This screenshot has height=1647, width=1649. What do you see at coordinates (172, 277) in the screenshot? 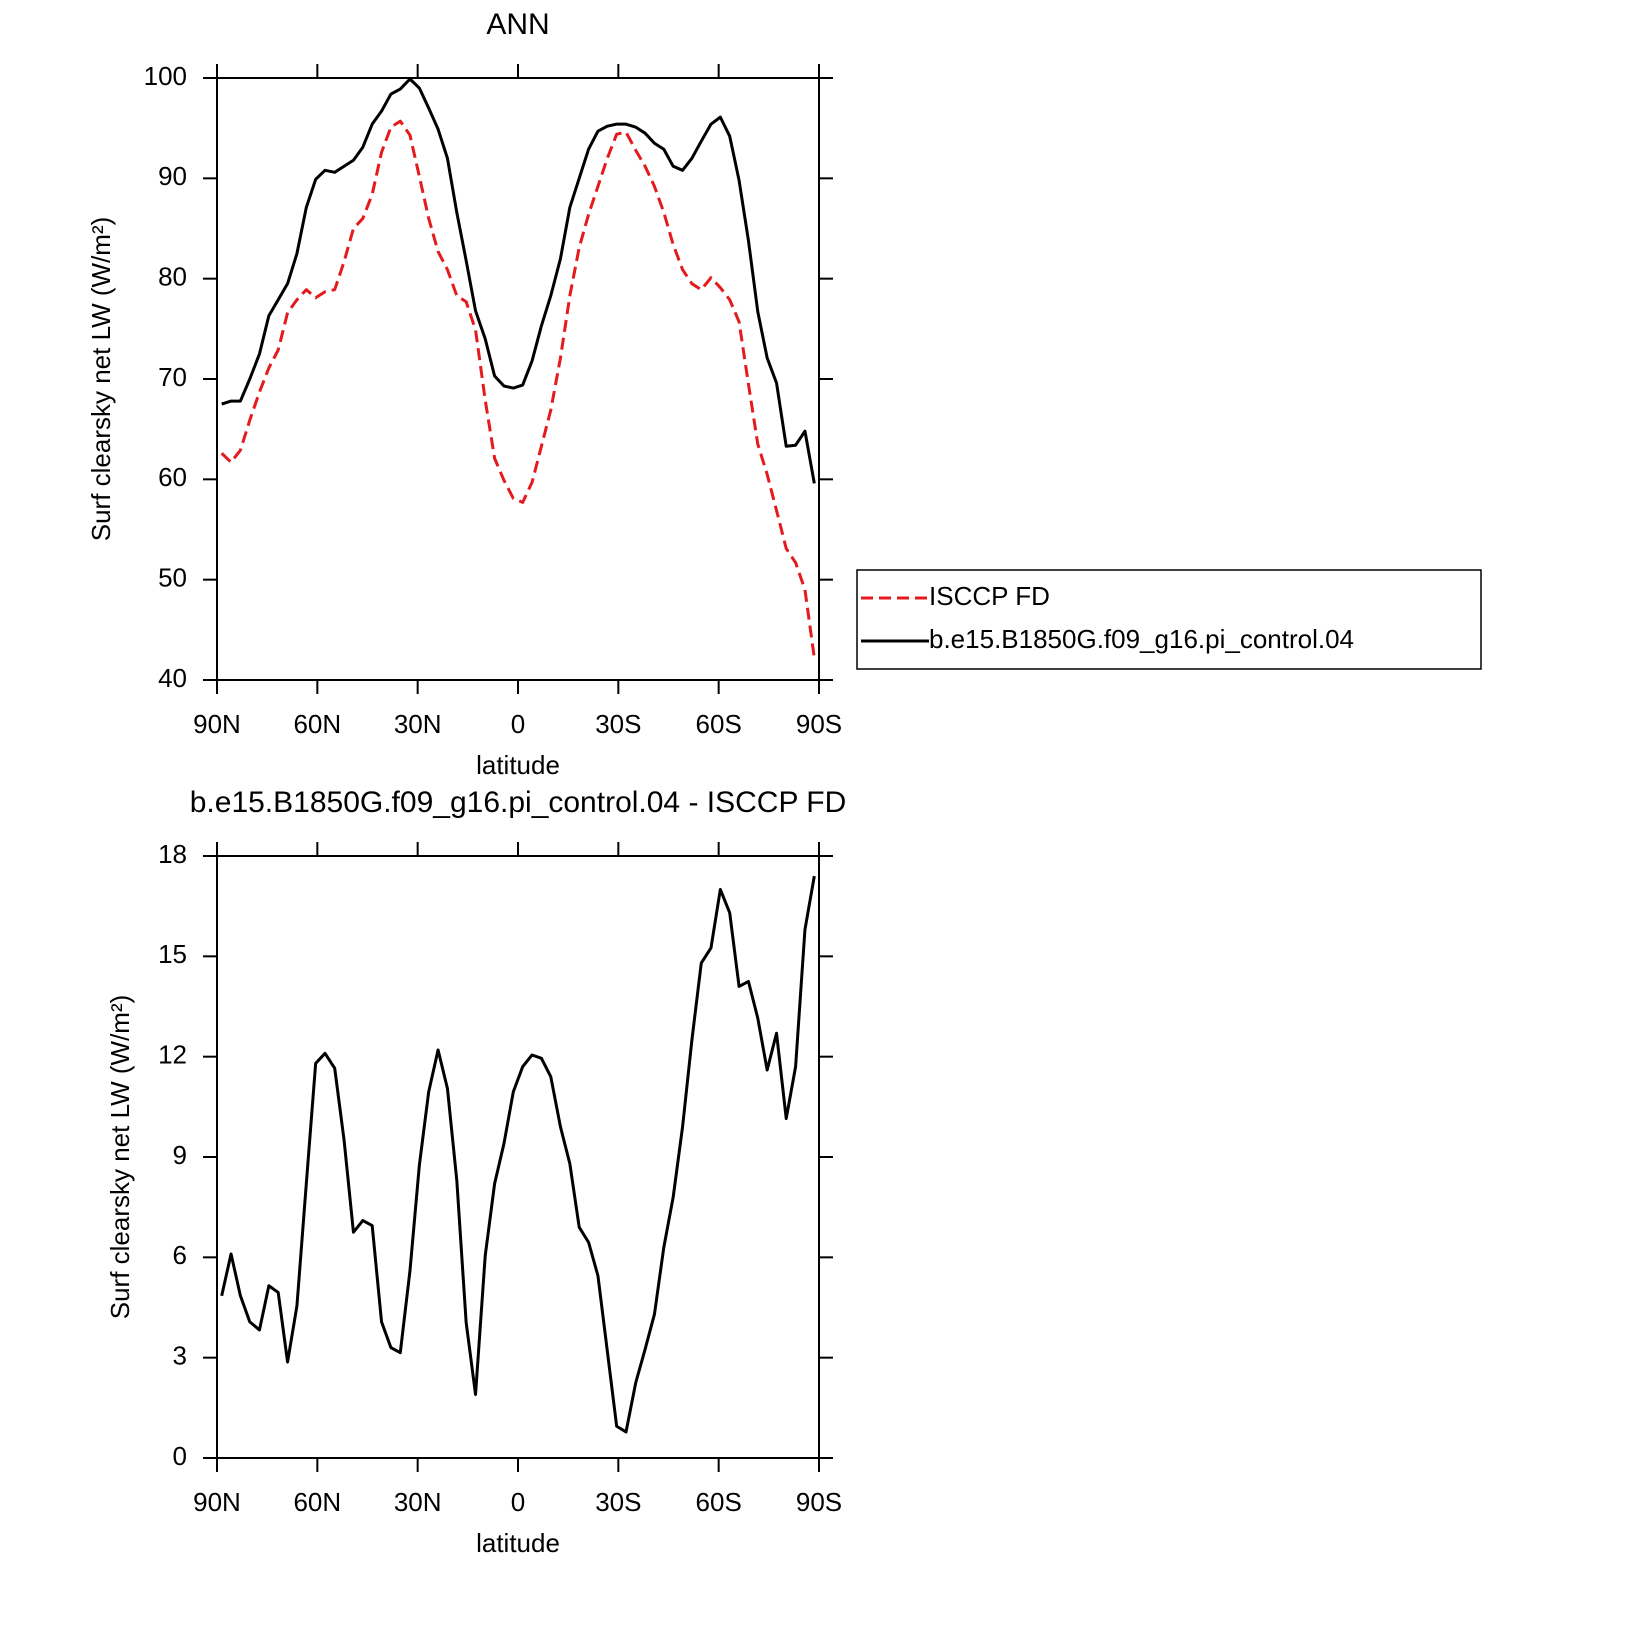
I see `y-tick-label: 80` at bounding box center [172, 277].